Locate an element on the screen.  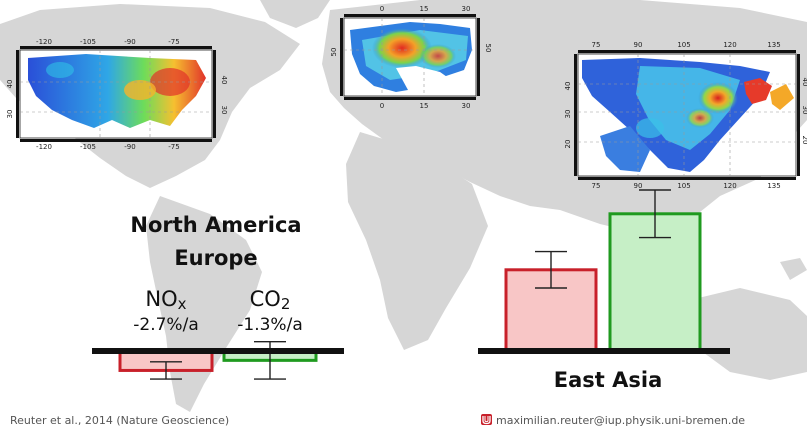
as-bottom-tick: 90 is located at coordinates (638, 186).